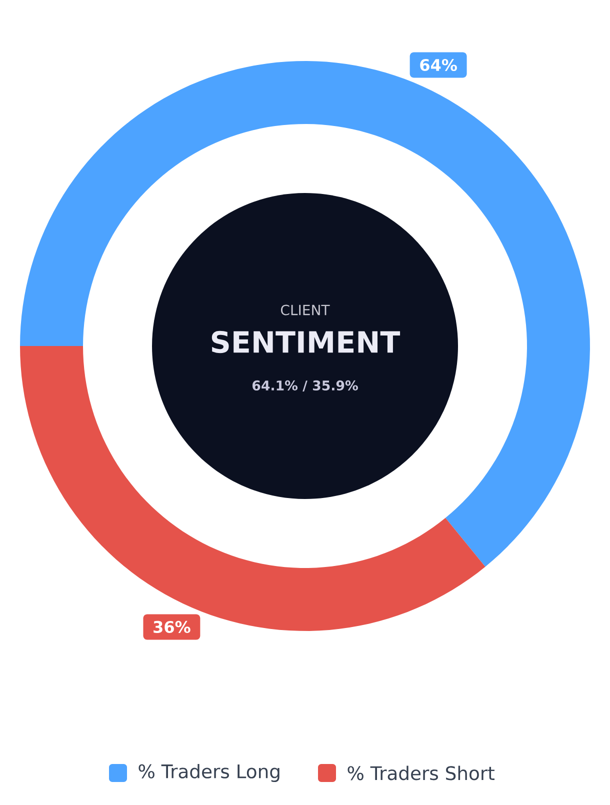  I want to click on text: 64.1% / 35.9%, so click(305, 386).